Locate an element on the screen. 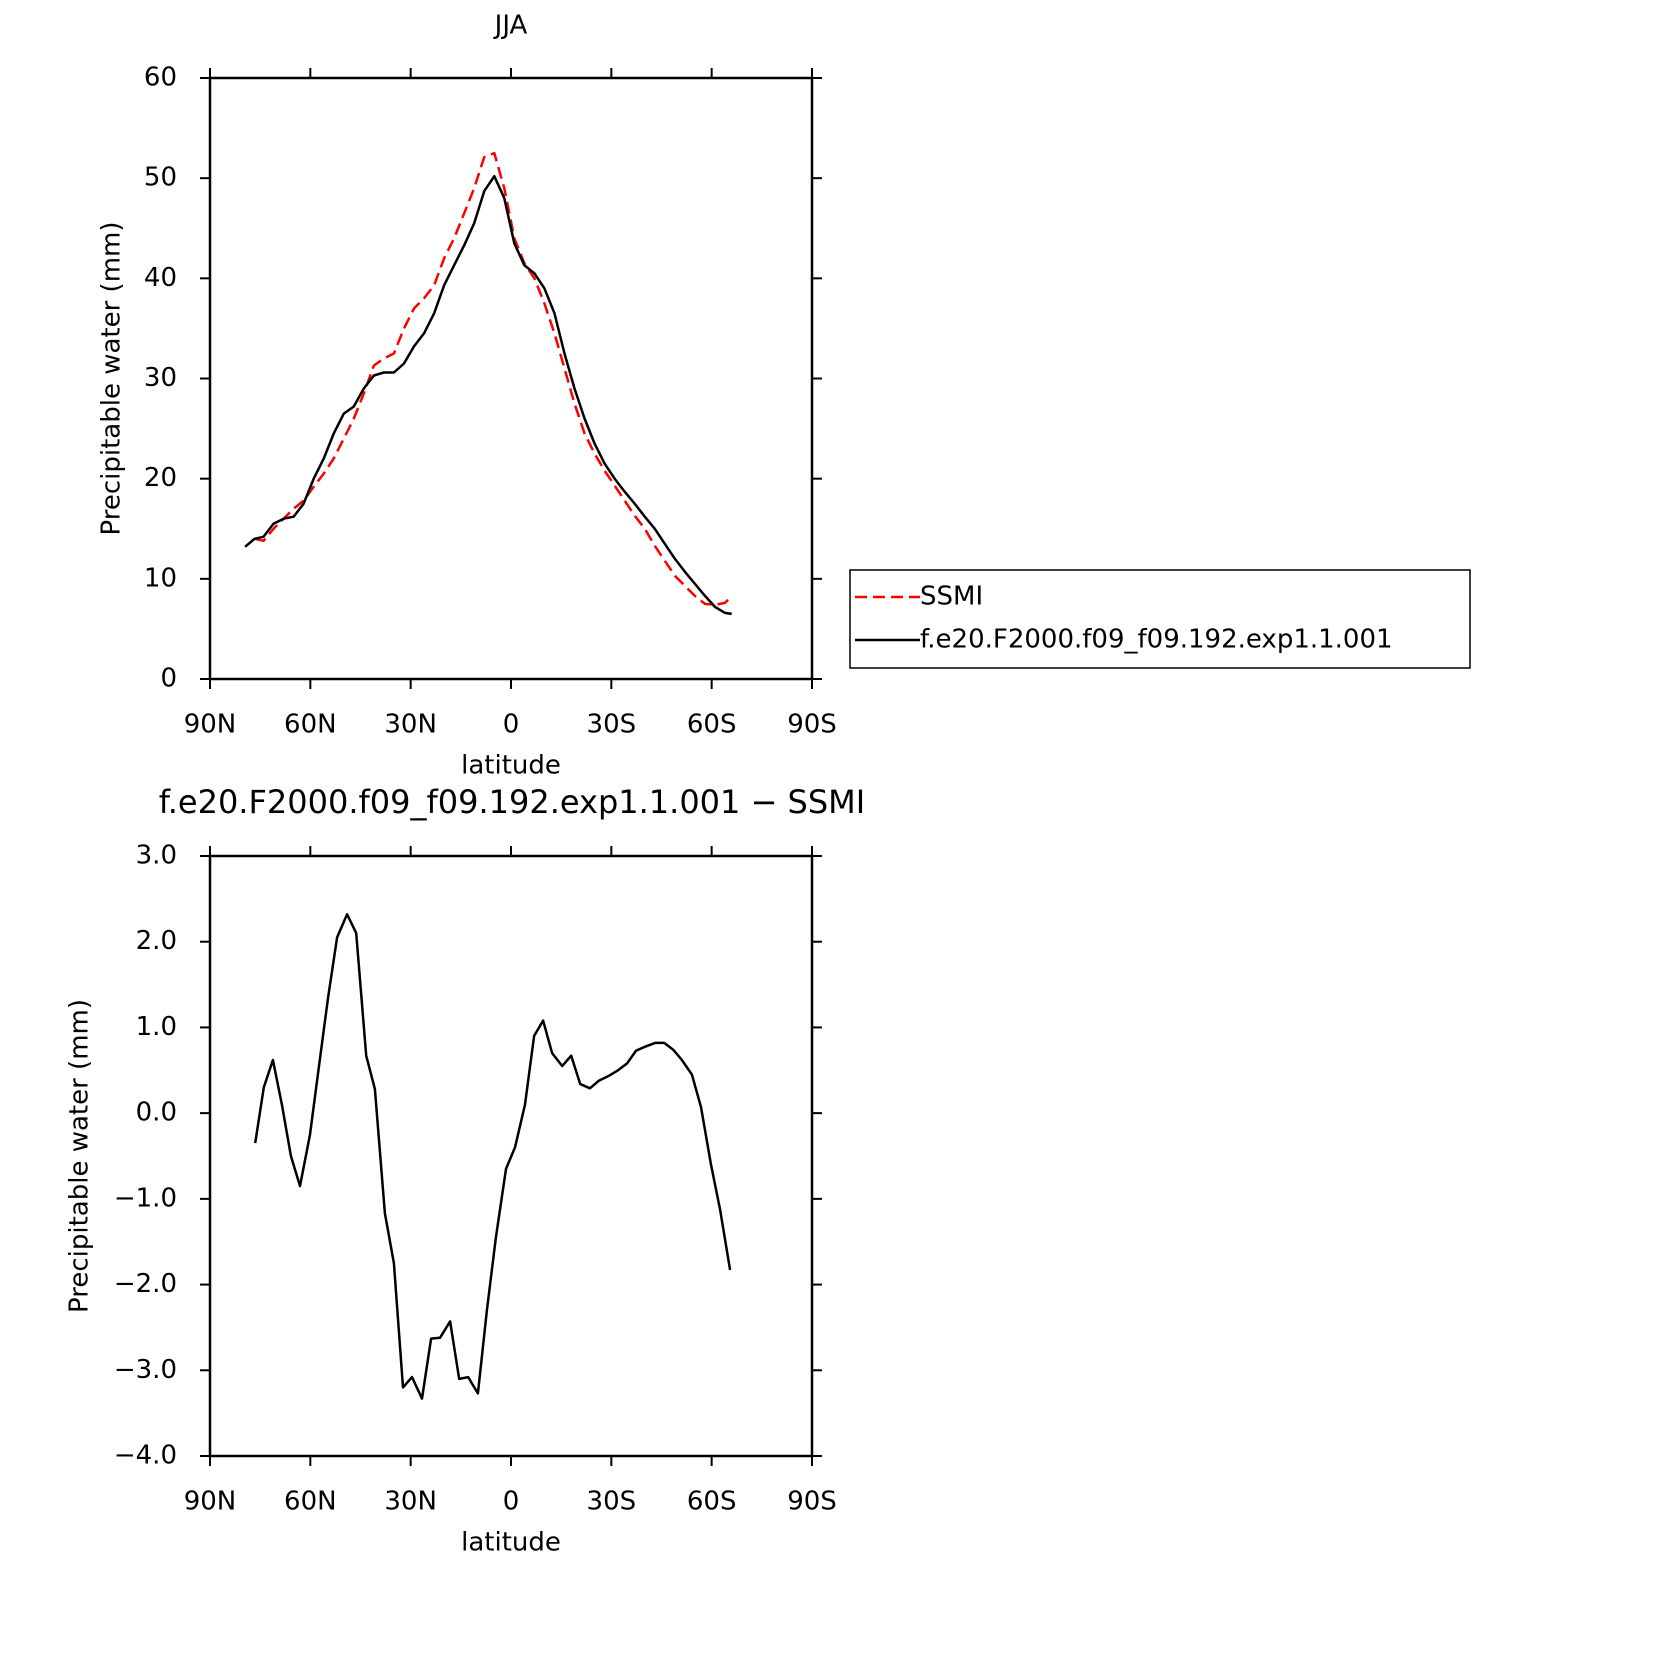 This screenshot has height=1669, width=1672. y-tick-label: −4.0 is located at coordinates (145, 1456).